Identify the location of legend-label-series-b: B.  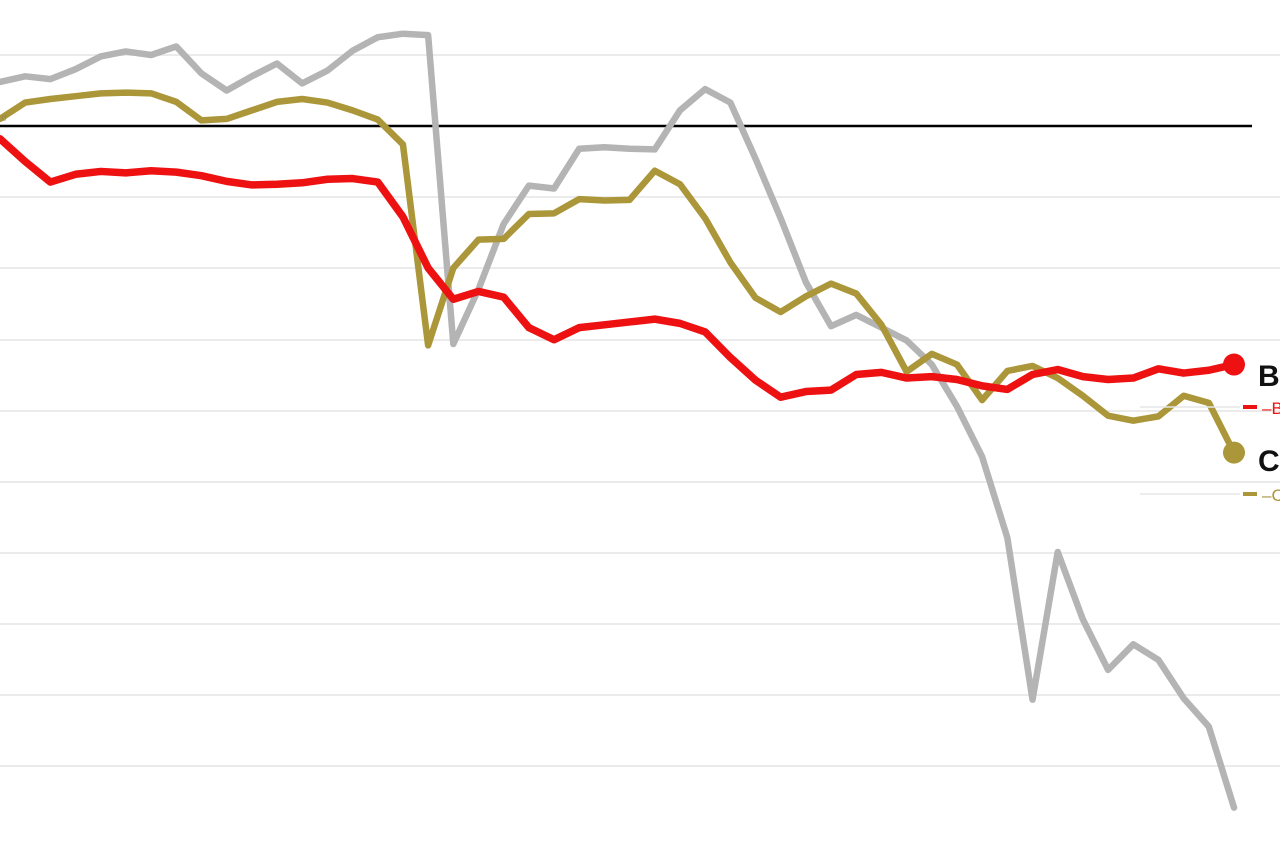
(1269, 376).